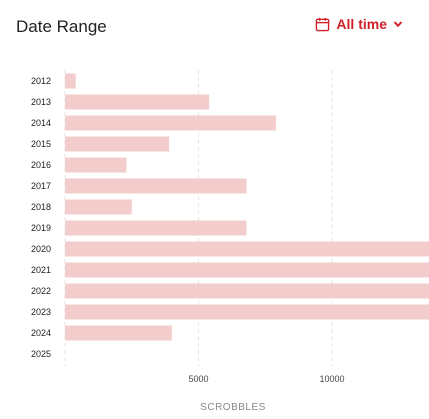 The image size is (429, 419). What do you see at coordinates (247, 249) in the screenshot?
I see `bar-2020` at bounding box center [247, 249].